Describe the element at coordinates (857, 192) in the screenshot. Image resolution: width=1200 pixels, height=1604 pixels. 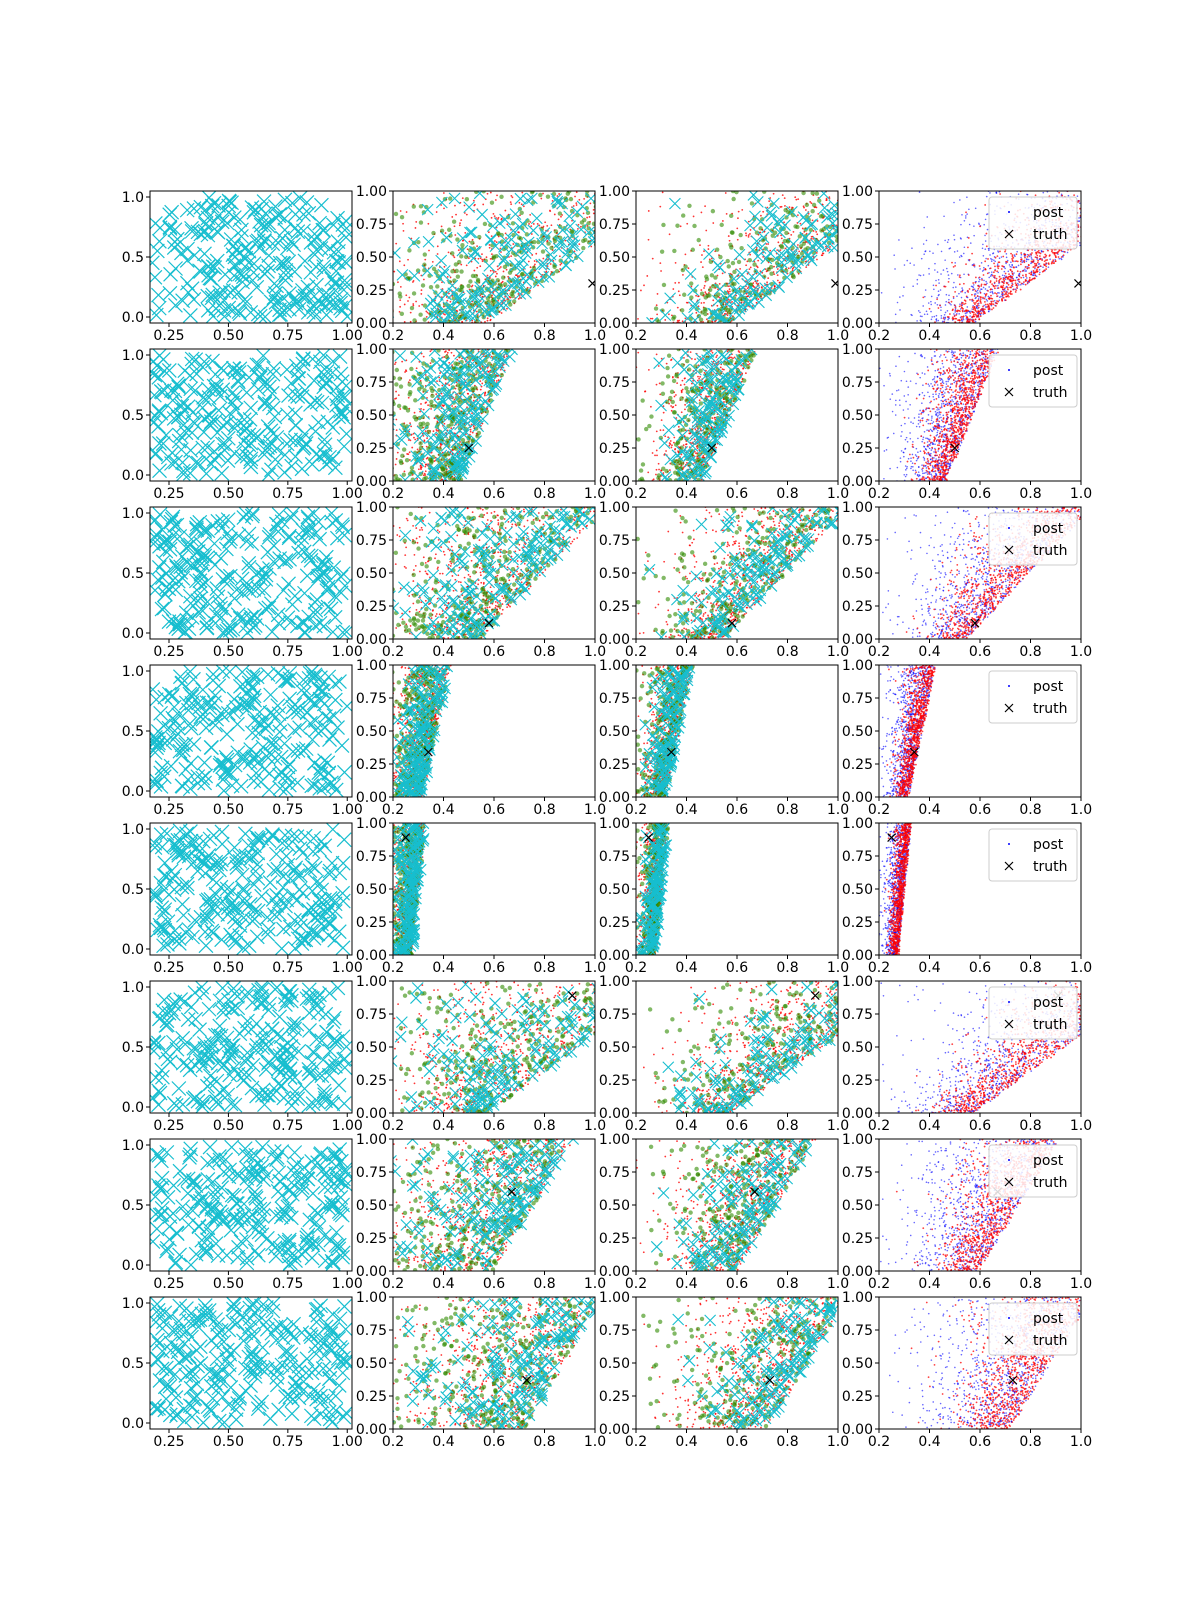
I see `y-tick-label: 1.00` at that location.